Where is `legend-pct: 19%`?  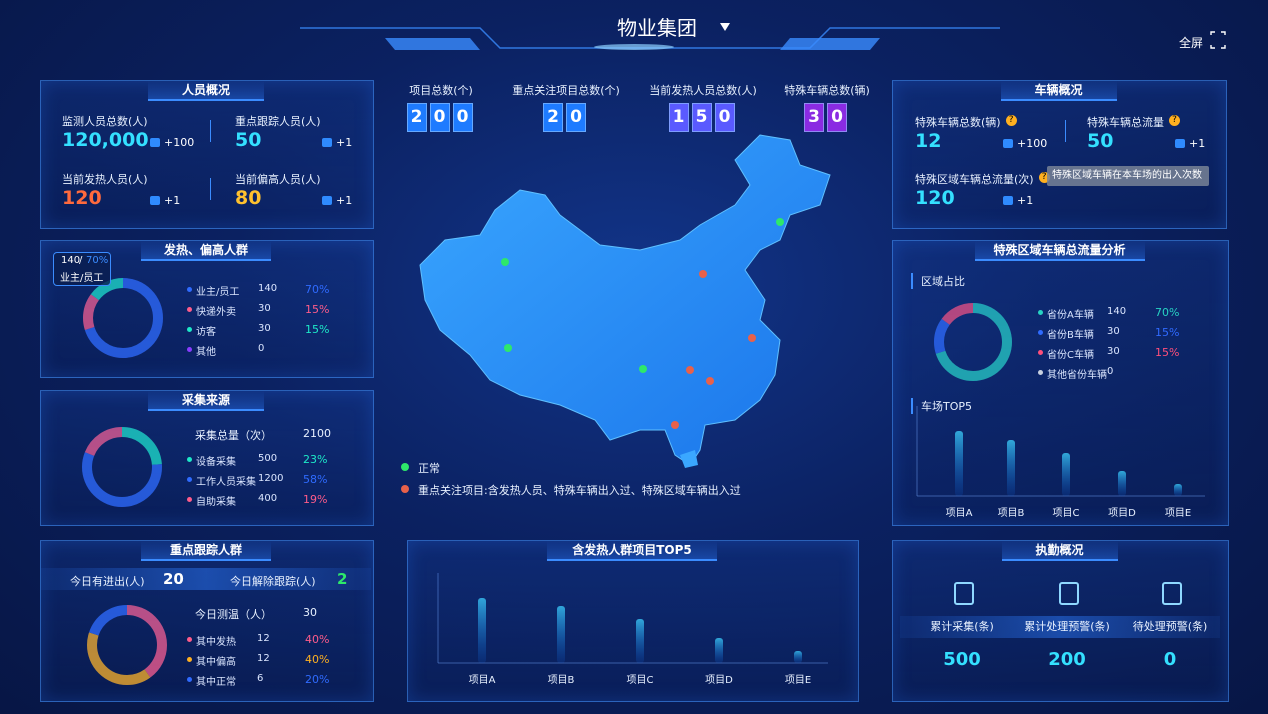 legend-pct: 19% is located at coordinates (315, 499).